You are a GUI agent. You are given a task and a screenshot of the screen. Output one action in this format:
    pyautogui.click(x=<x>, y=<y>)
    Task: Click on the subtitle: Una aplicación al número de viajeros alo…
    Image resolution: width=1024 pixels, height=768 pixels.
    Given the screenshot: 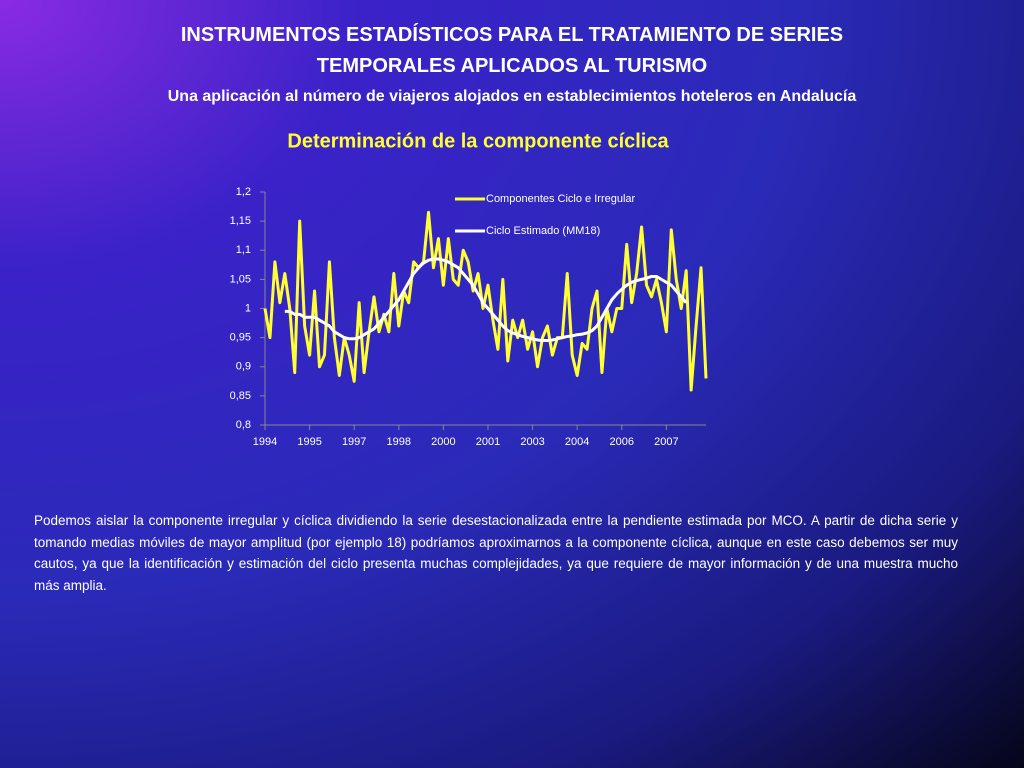 What is the action you would take?
    pyautogui.click(x=512, y=96)
    